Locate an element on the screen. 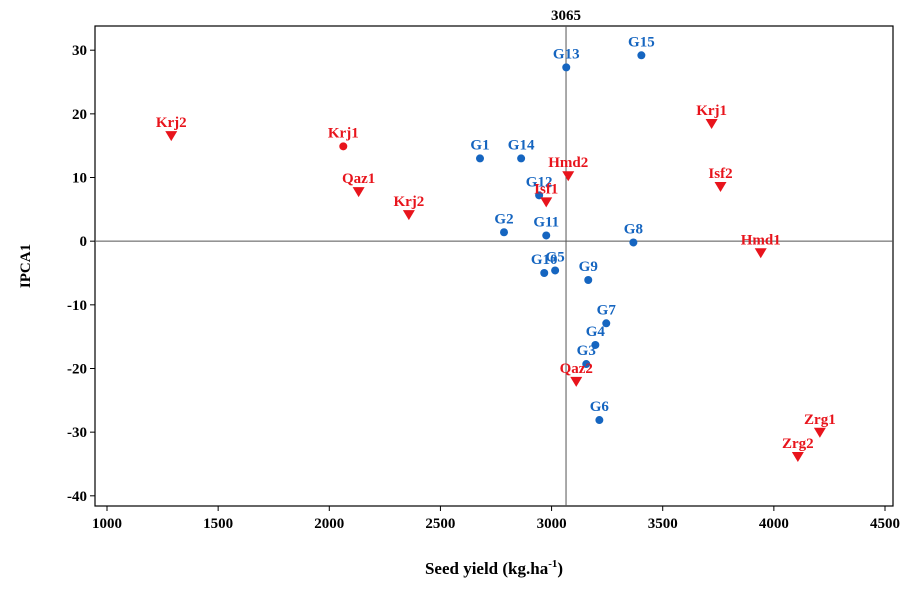 The height and width of the screenshot is (593, 906). x-label-end: ) is located at coordinates (560, 568).